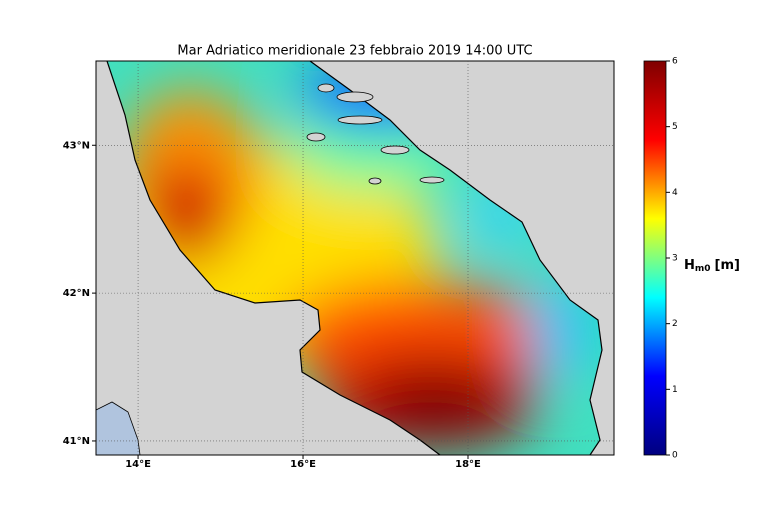 Image resolution: width=768 pixels, height=516 pixels. I want to click on colorbar-tick-label: 1, so click(675, 390).